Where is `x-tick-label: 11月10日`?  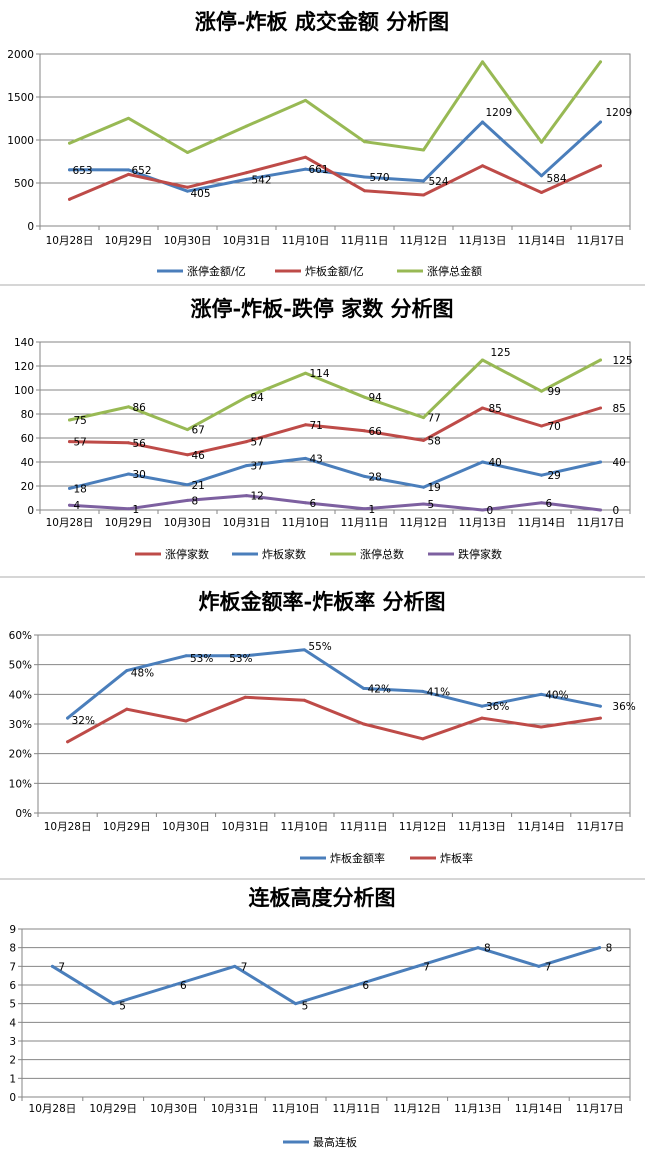
x-tick-label: 11月10日 is located at coordinates (296, 1109).